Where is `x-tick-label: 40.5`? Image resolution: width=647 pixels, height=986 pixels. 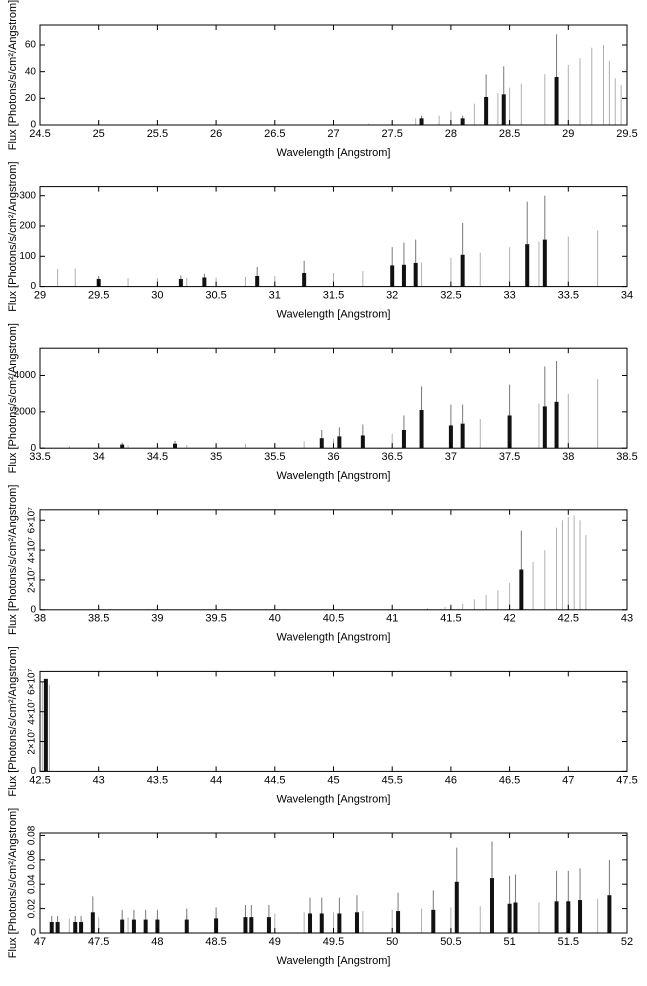 x-tick-label: 40.5 is located at coordinates (333, 619).